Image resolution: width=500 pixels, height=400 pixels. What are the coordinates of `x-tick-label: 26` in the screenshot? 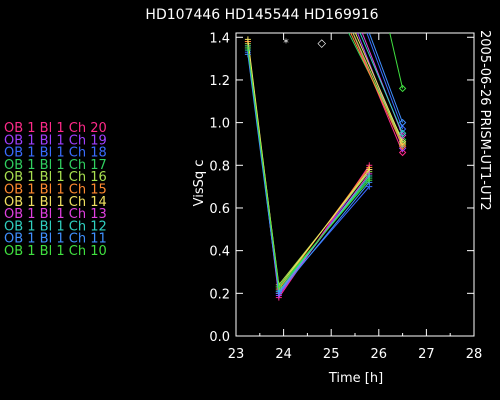 It's located at (379, 354).